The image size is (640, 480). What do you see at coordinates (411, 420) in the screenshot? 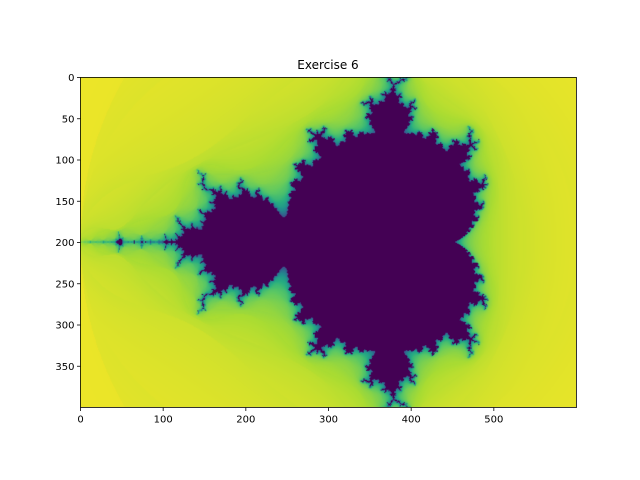
I see `x-tick-label: 400` at bounding box center [411, 420].